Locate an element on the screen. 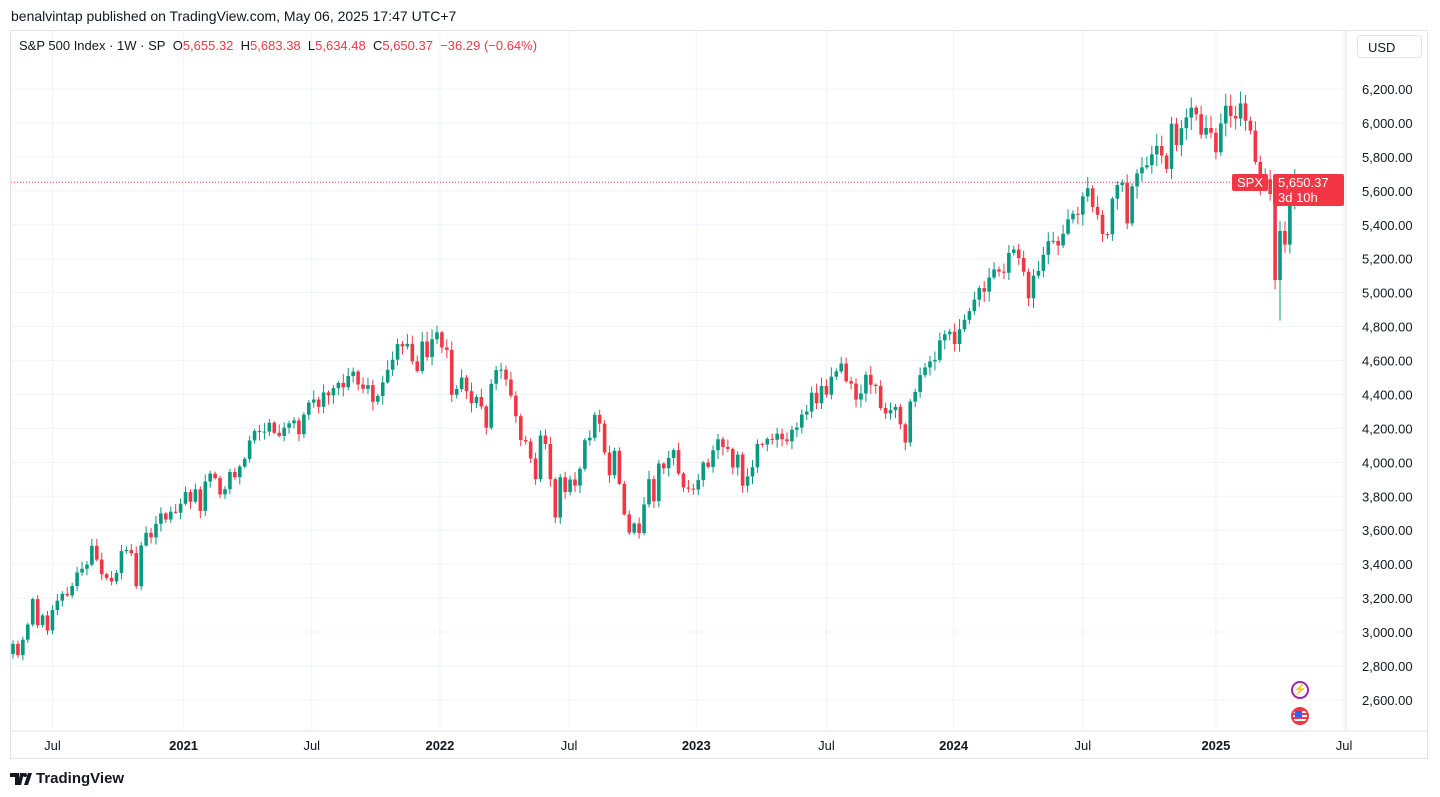 This screenshot has width=1440, height=797. currency-button: USD is located at coordinates (1389, 46).